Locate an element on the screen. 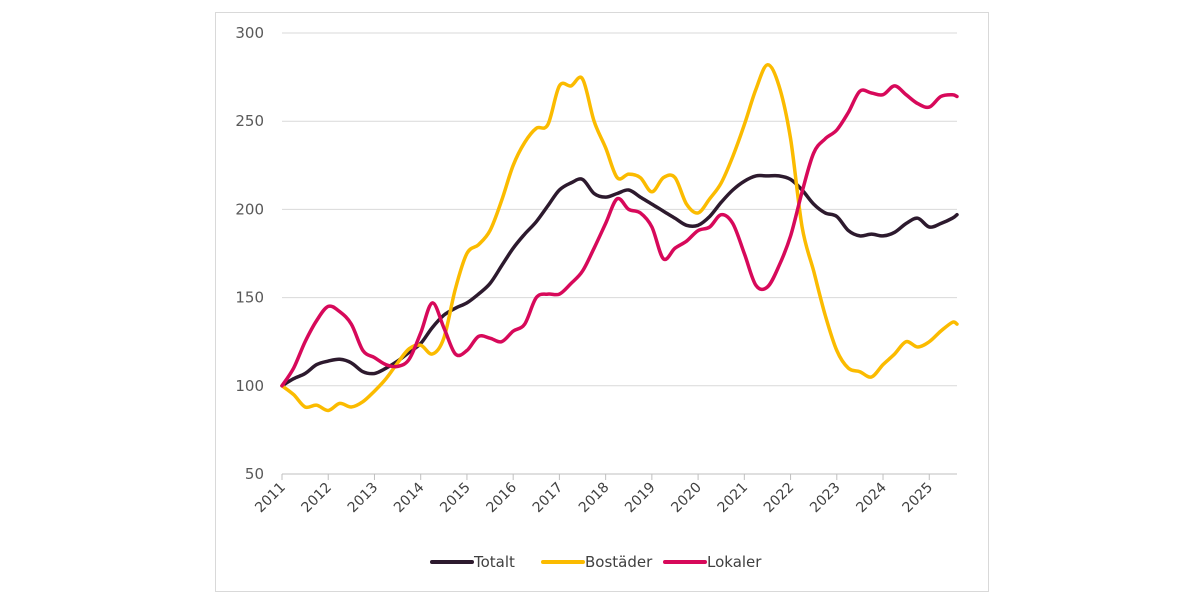 The height and width of the screenshot is (600, 1200). x-tick-label: 2011 is located at coordinates (270, 498).